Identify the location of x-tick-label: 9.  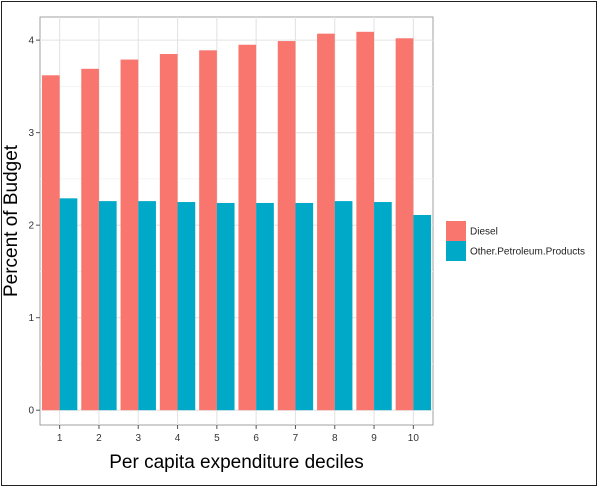
(374, 438).